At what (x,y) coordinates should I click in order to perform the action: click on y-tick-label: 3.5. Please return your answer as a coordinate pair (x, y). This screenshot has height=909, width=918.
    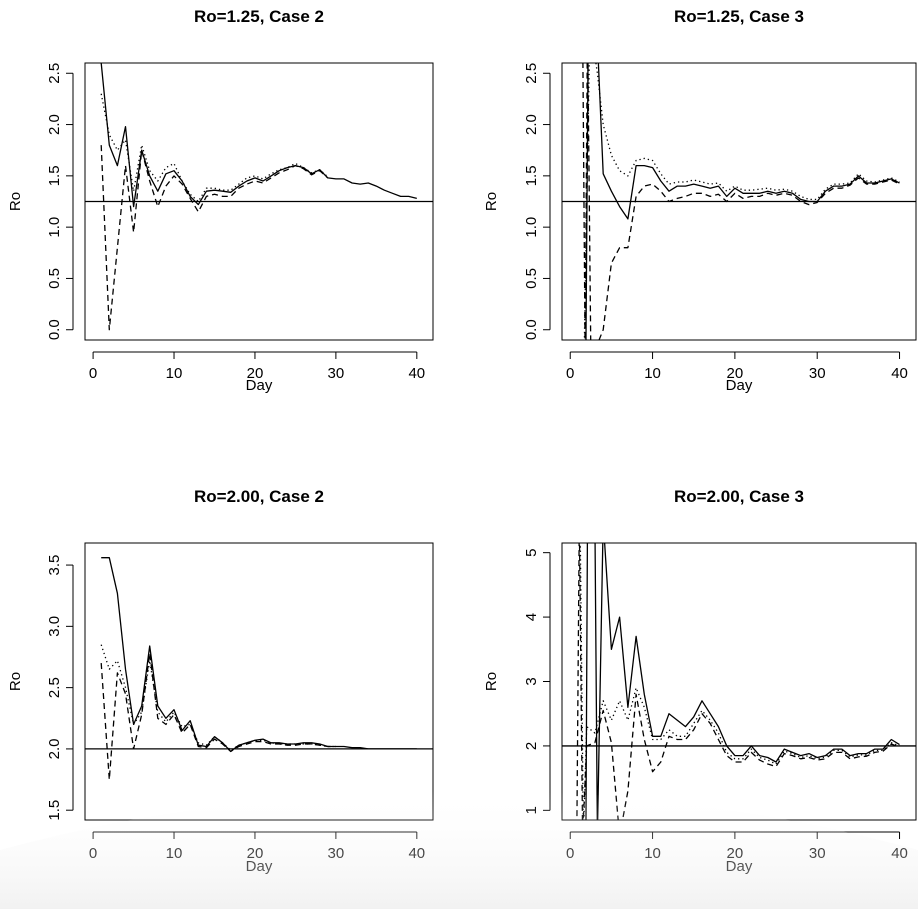
    Looking at the image, I should click on (54, 565).